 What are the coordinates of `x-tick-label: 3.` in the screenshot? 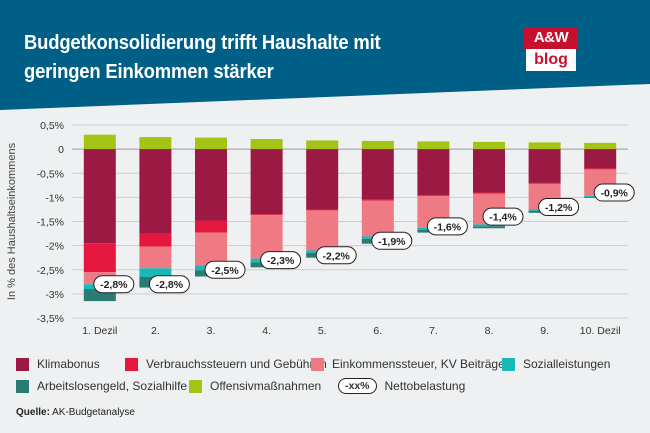 It's located at (211, 331).